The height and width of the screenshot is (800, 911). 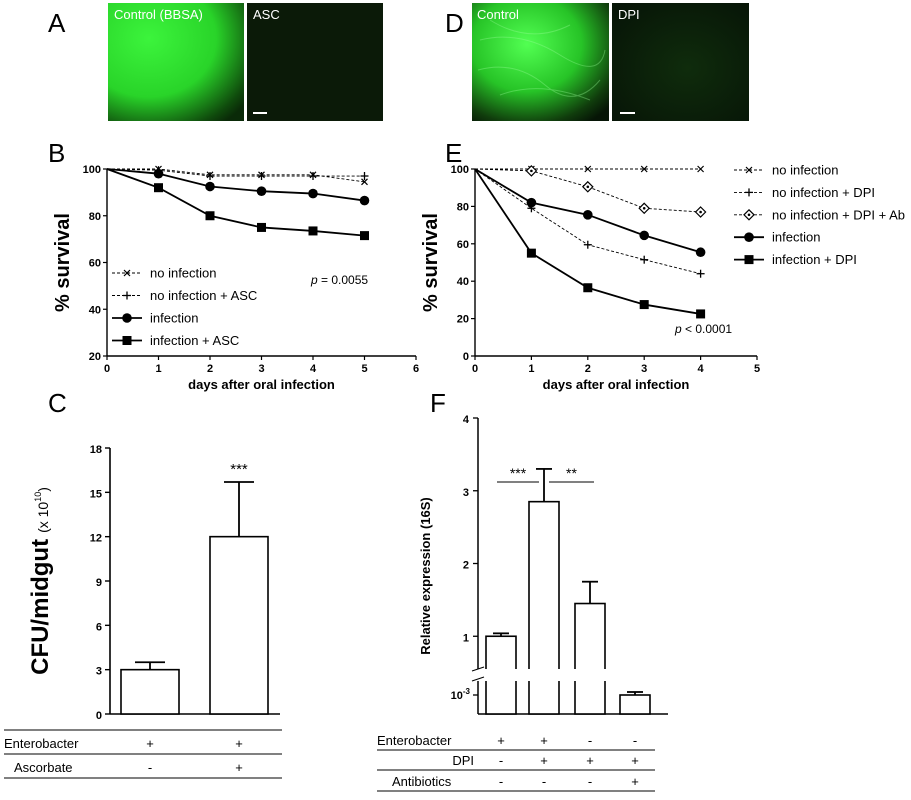 What do you see at coordinates (475, 369) in the screenshot?
I see `x-tick-label: 0` at bounding box center [475, 369].